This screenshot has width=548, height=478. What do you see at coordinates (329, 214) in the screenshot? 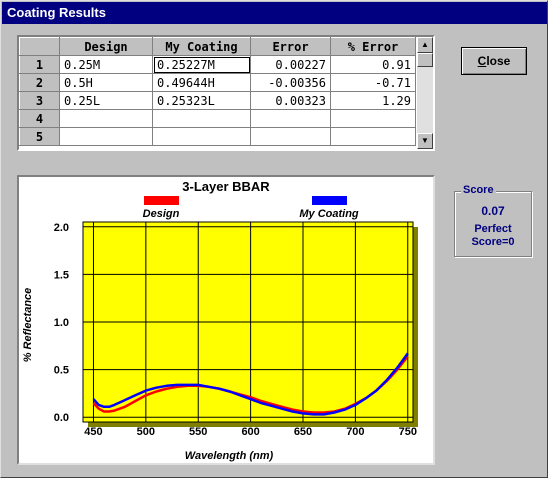
I see `legend-coating-label: My Coating` at bounding box center [329, 214].